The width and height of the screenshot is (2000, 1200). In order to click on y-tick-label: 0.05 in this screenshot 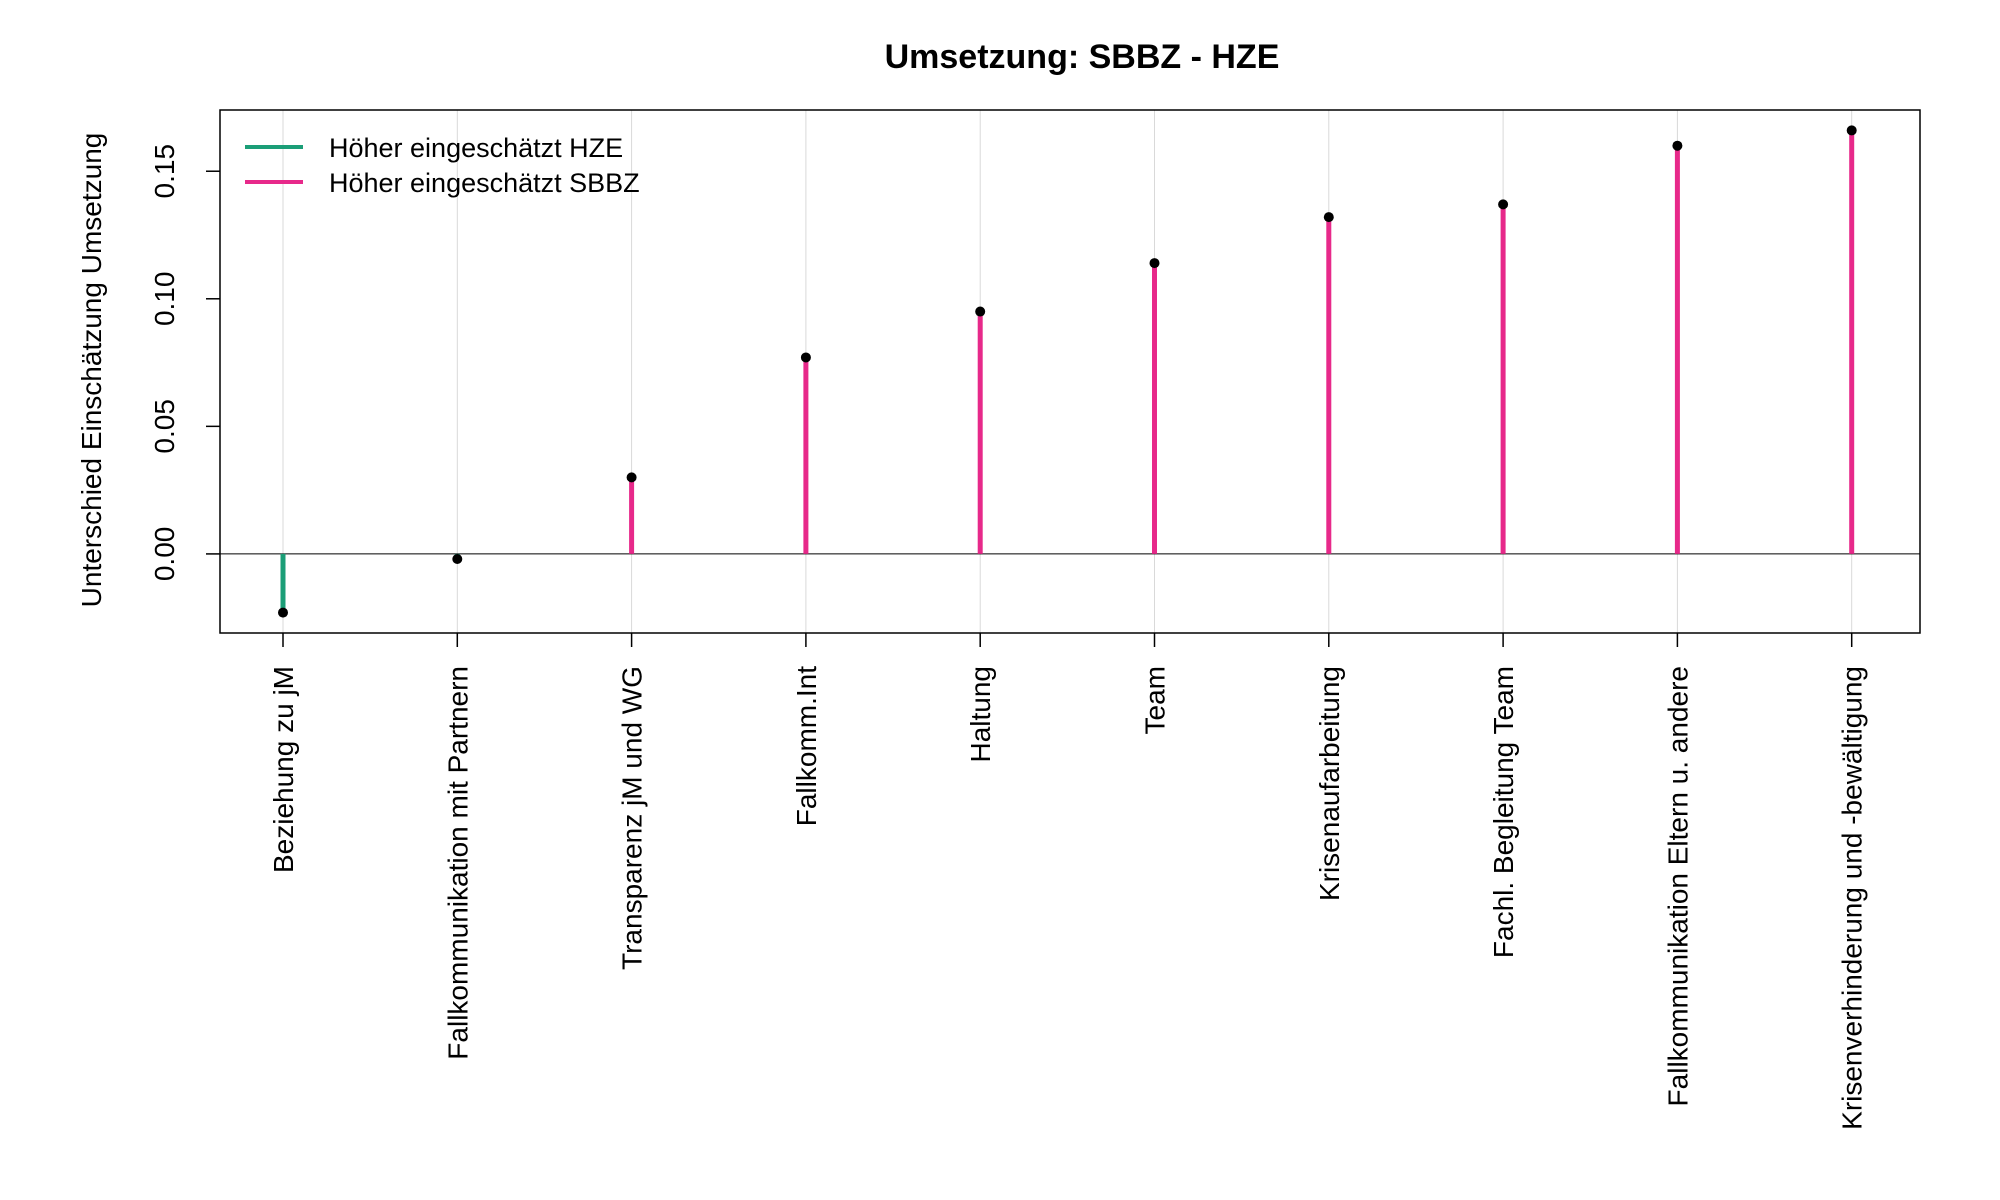, I will do `click(164, 426)`.